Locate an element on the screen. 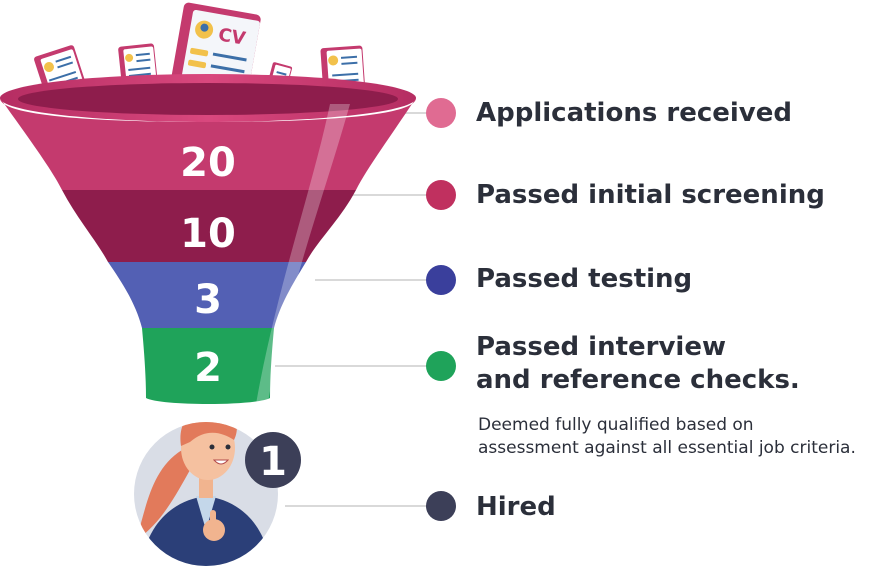  hired-count-badge: 1 is located at coordinates (273, 460).